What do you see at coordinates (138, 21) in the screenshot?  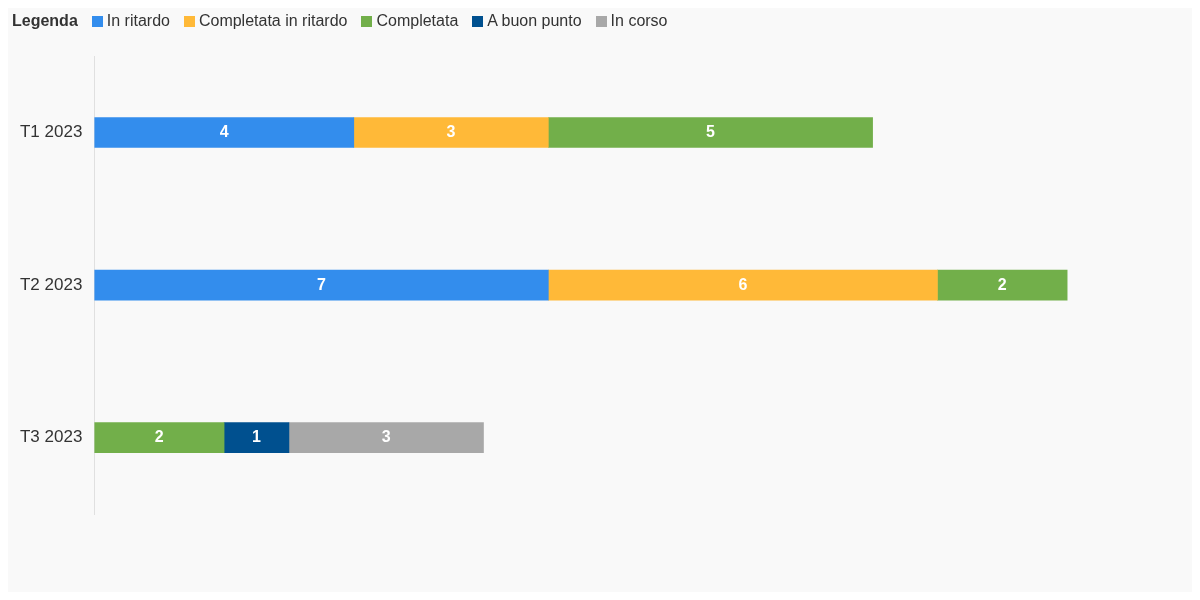 I see `legend-label: In ritardo` at bounding box center [138, 21].